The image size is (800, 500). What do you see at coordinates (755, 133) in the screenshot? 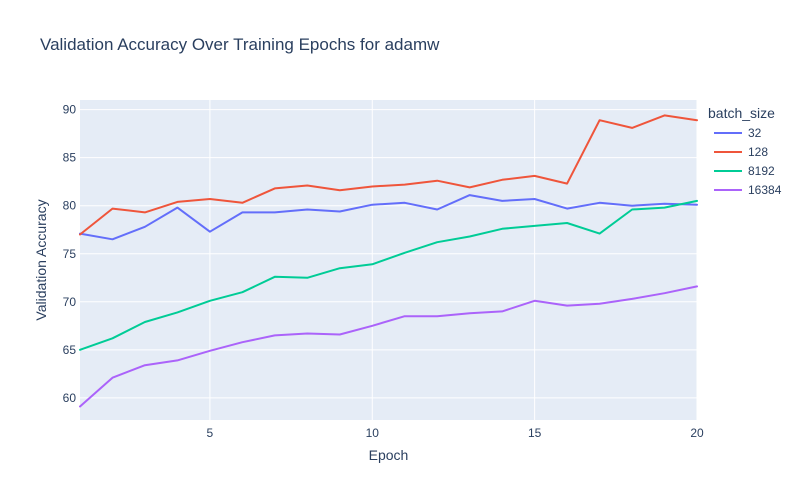
I see `legend-label: 32` at bounding box center [755, 133].